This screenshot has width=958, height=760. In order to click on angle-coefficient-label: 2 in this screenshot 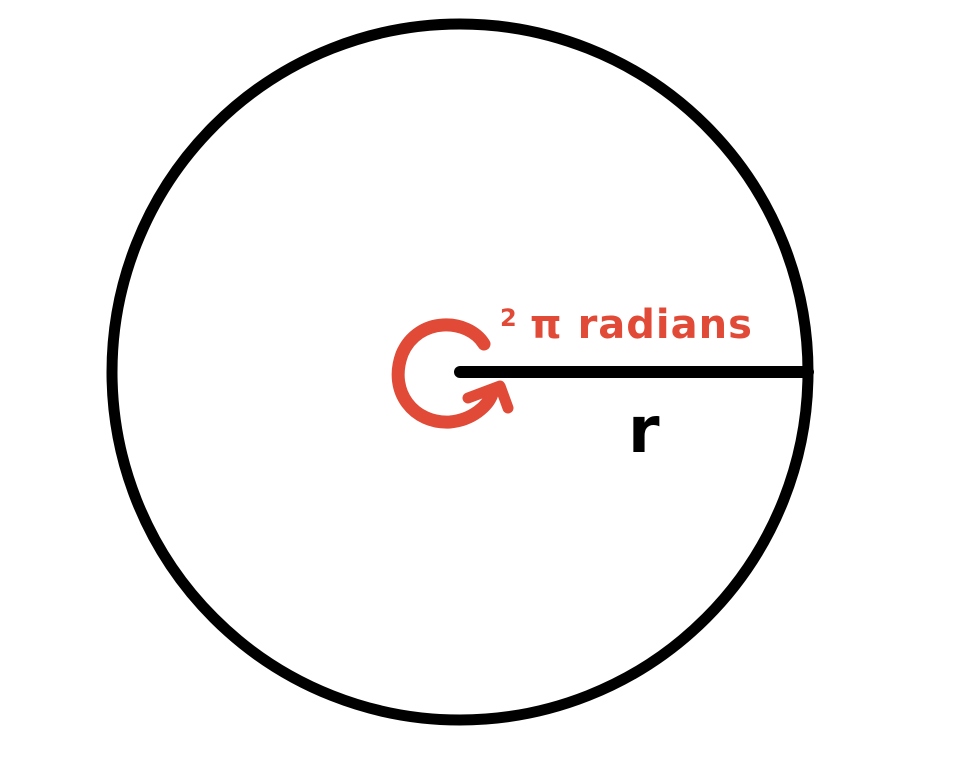, I will do `click(508, 318)`.